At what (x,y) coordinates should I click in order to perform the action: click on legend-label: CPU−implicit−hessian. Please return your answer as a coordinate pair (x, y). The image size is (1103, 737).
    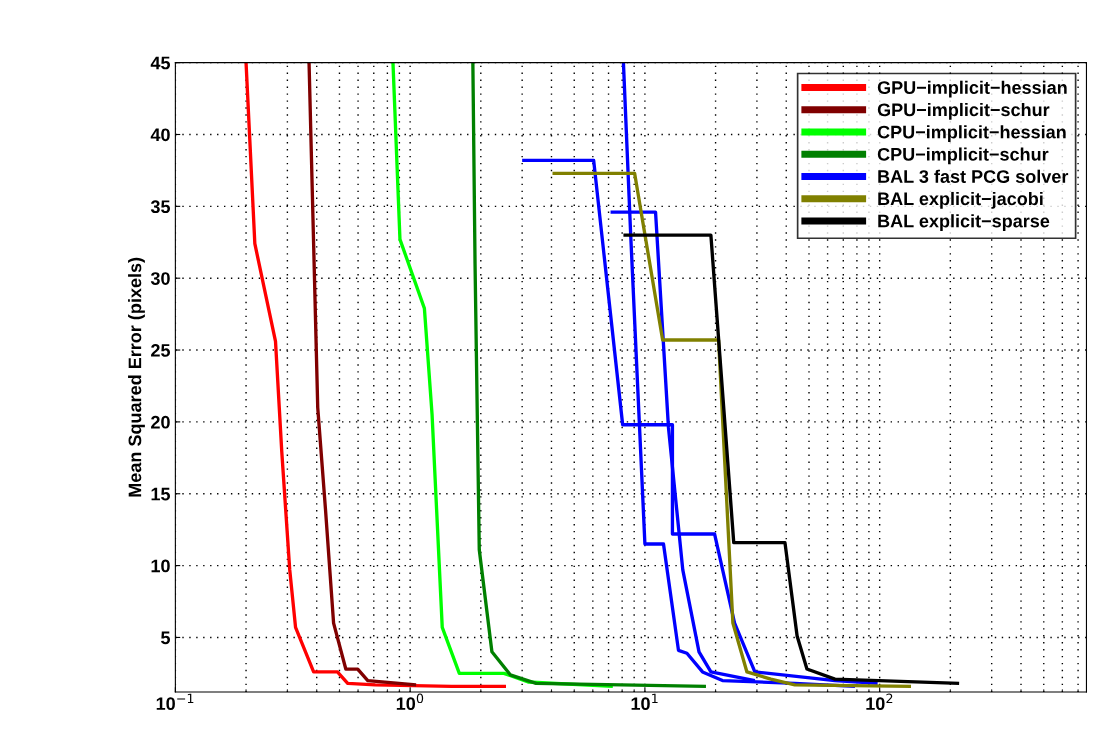
    Looking at the image, I should click on (971, 134).